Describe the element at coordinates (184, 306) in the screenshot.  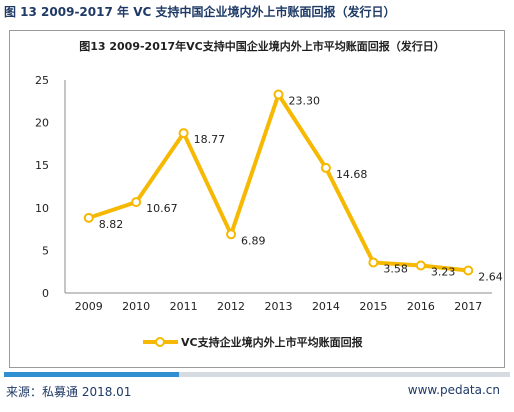
I see `x-tick-label: 2011` at that location.